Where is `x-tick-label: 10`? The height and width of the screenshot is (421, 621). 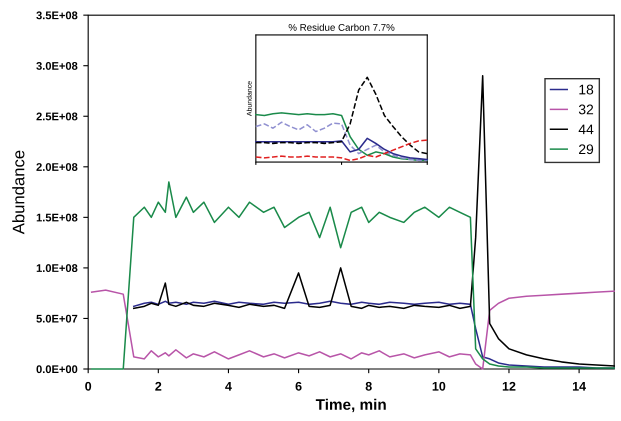
x-tick-label: 10 is located at coordinates (439, 386).